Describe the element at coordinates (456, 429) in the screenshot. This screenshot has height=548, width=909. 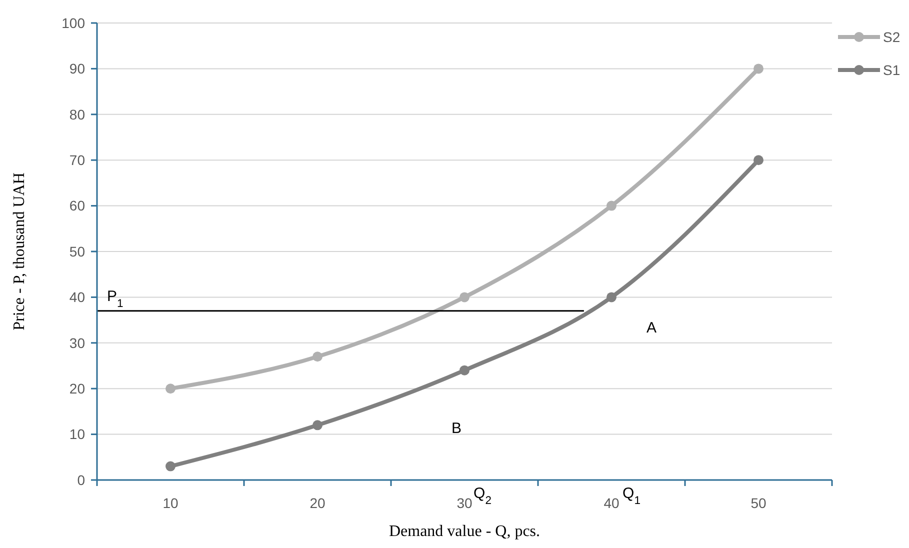
I see `annotation: B` at that location.